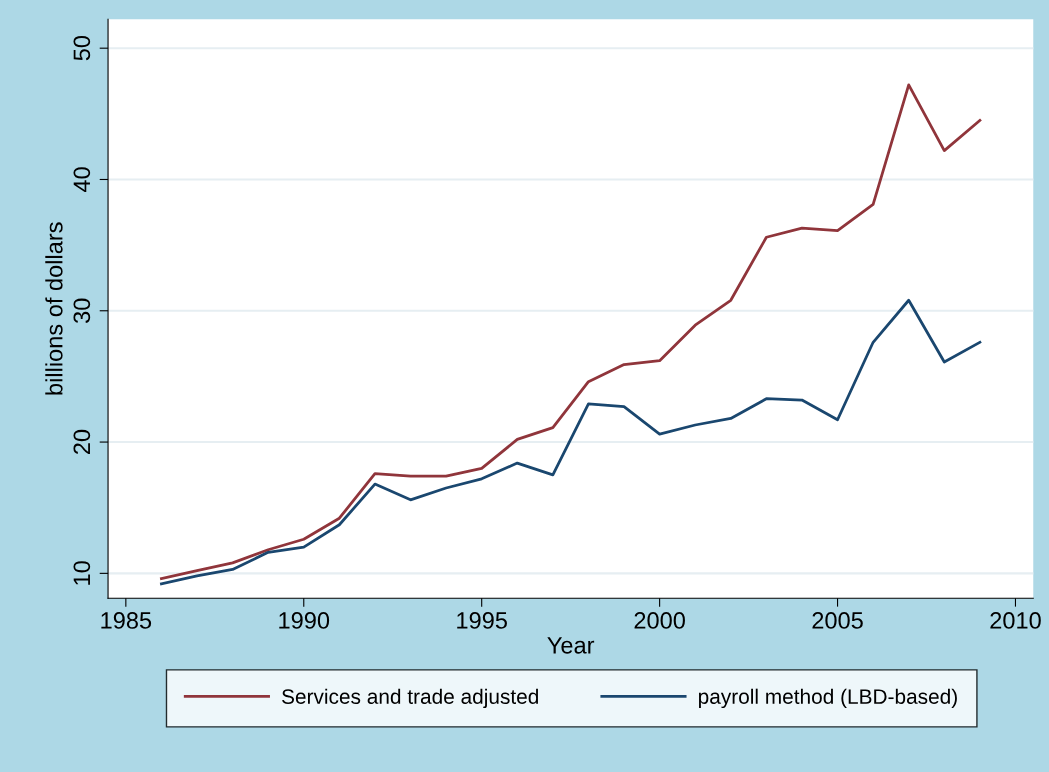 The width and height of the screenshot is (1049, 772). I want to click on y-tick-label: 30, so click(82, 310).